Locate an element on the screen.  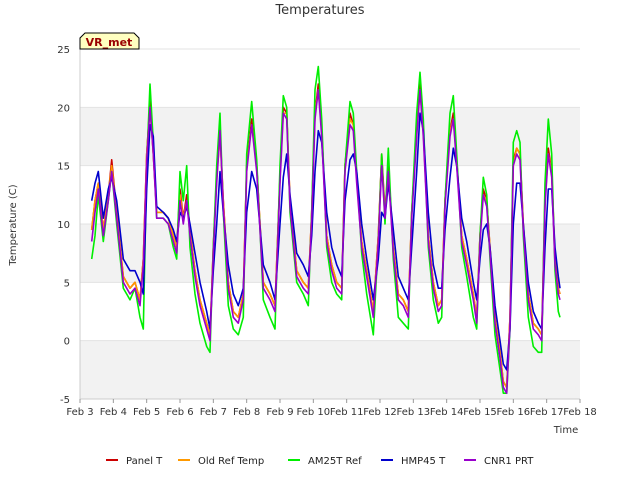
badge-shape is located at coordinates (109, 41).